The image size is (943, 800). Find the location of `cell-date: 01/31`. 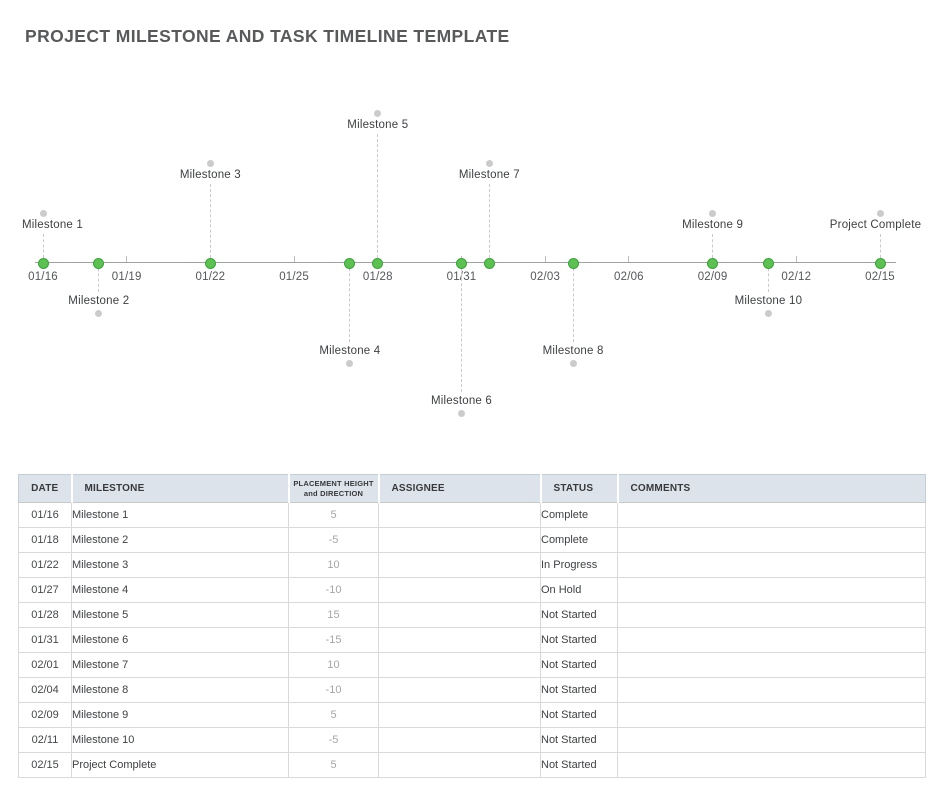

cell-date: 01/31 is located at coordinates (45, 640).